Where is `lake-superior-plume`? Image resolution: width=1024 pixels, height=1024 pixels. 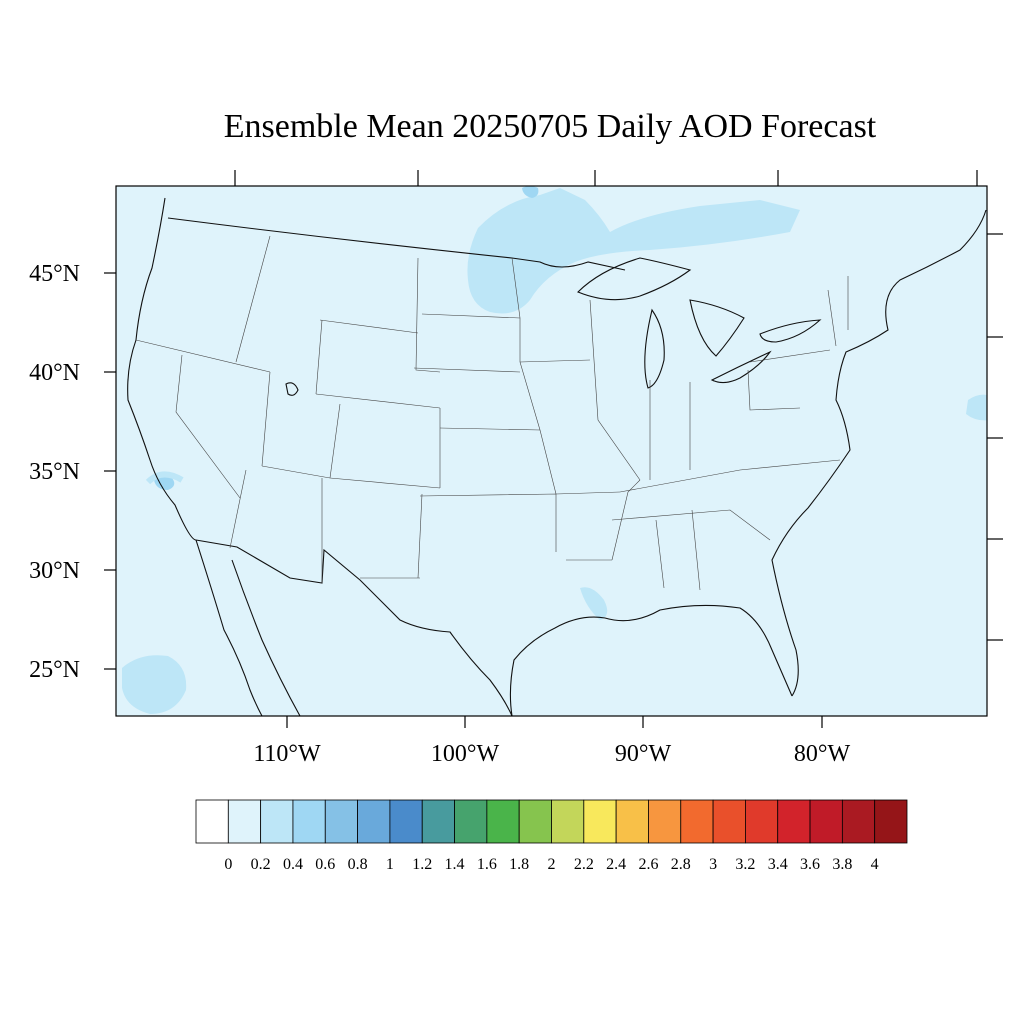 lake-superior-plume is located at coordinates (560, 249).